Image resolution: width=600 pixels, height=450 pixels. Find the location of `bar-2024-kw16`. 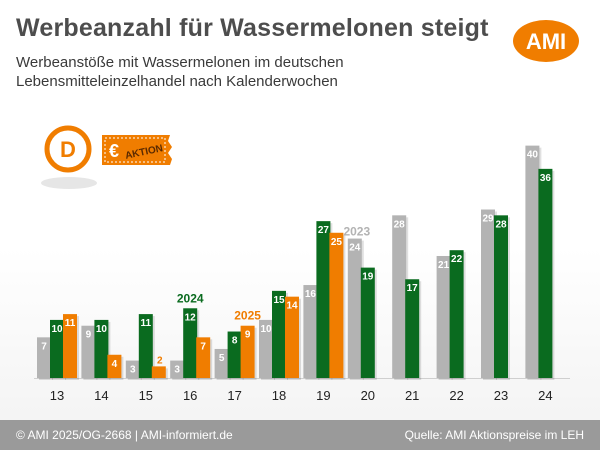

bar-2024-kw16 is located at coordinates (190, 343).